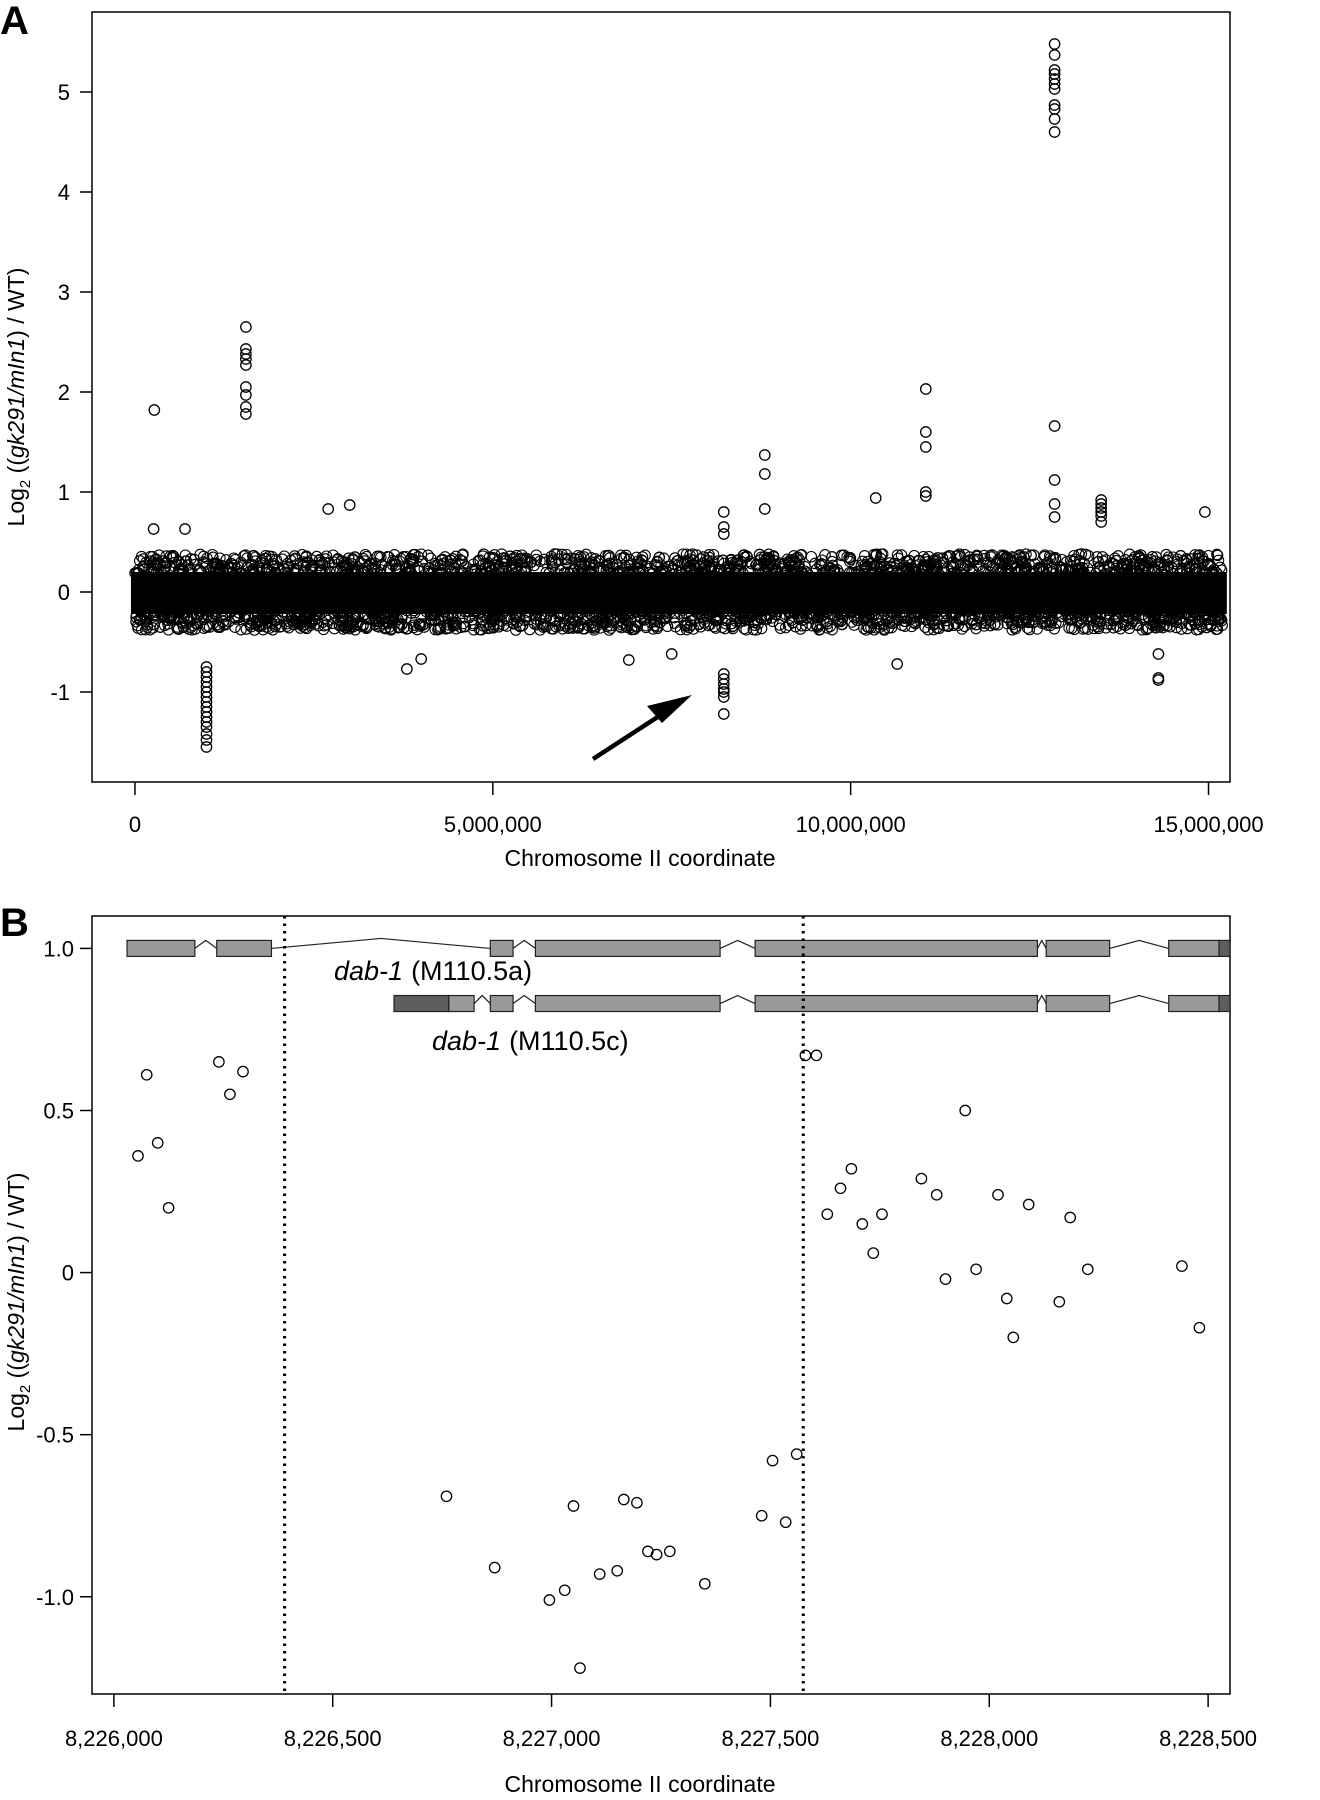 The height and width of the screenshot is (1800, 1320). I want to click on y-axis-title-a: Log2 ((gk291/mIn1) / WT), so click(18, 397).